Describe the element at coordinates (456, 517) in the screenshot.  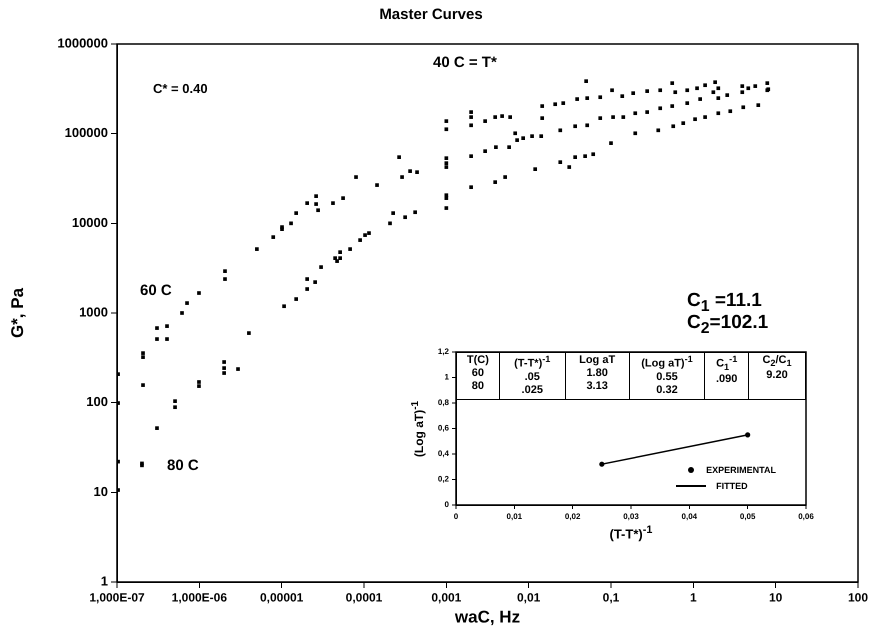
I see `x-tick-label: 0` at that location.